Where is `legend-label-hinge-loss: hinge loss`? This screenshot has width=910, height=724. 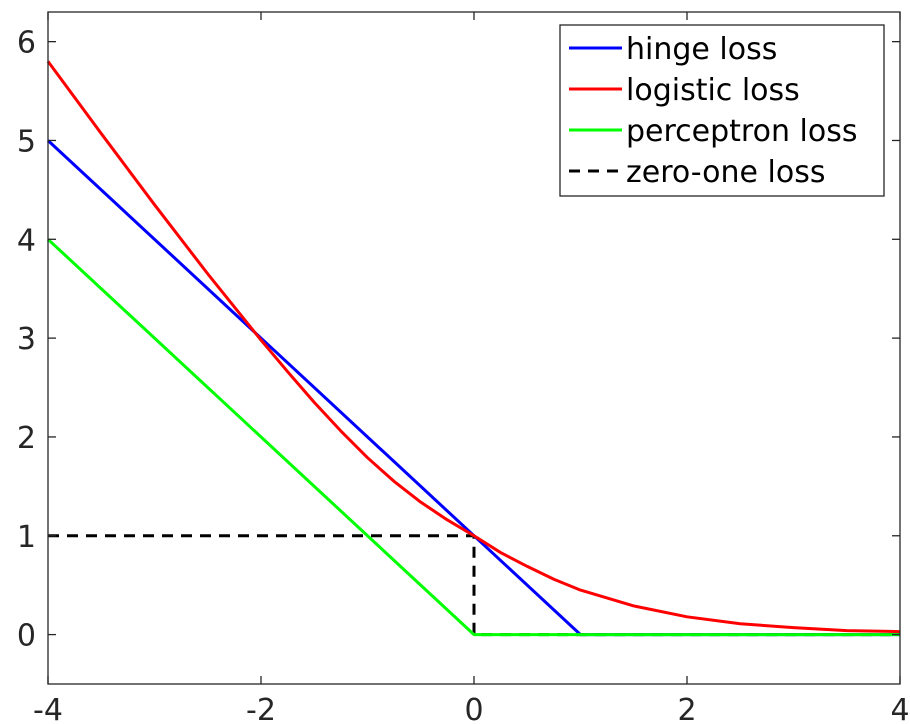 legend-label-hinge-loss: hinge loss is located at coordinates (701, 49).